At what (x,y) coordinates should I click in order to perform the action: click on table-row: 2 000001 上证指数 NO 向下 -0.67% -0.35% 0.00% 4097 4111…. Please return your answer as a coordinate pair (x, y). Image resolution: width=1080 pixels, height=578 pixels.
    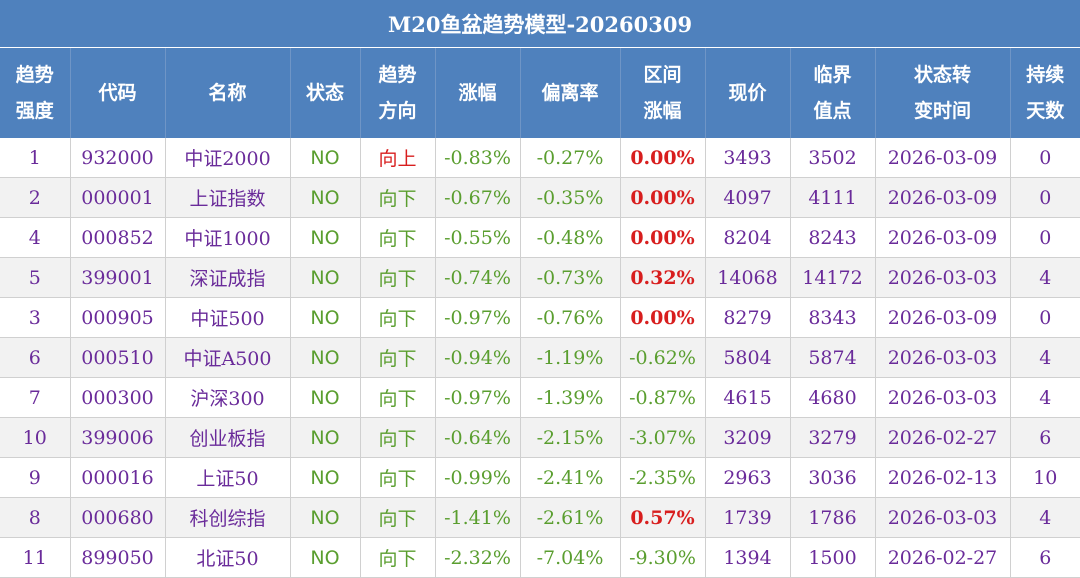
    Looking at the image, I should click on (540, 197).